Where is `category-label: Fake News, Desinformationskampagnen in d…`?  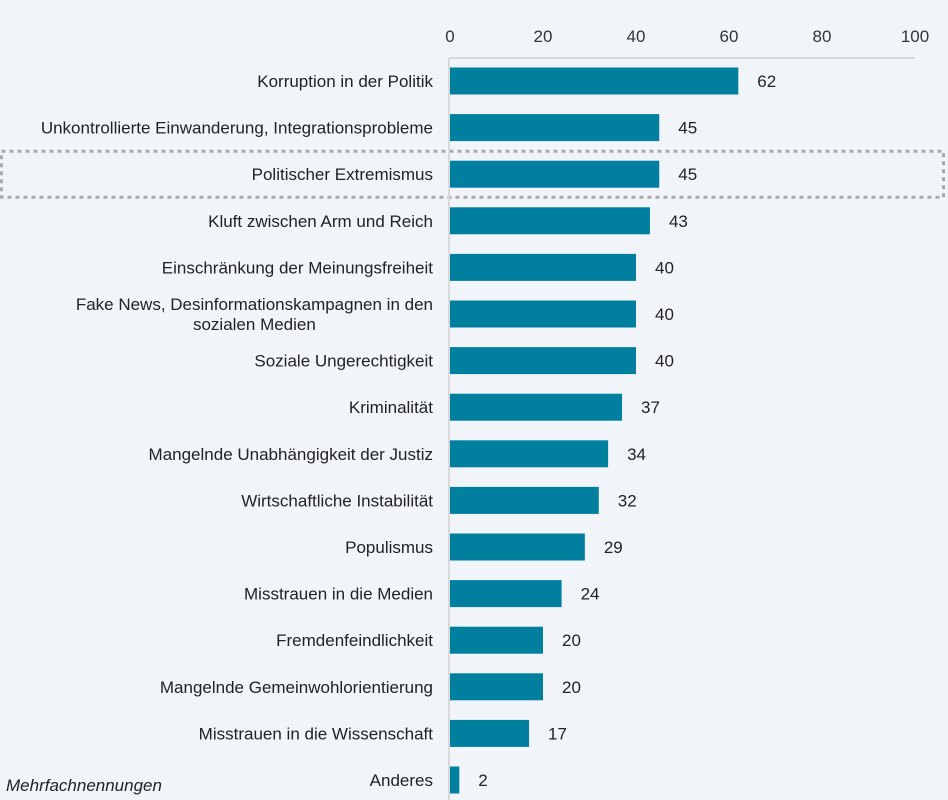 category-label: Fake News, Desinformationskampagnen in d… is located at coordinates (254, 314).